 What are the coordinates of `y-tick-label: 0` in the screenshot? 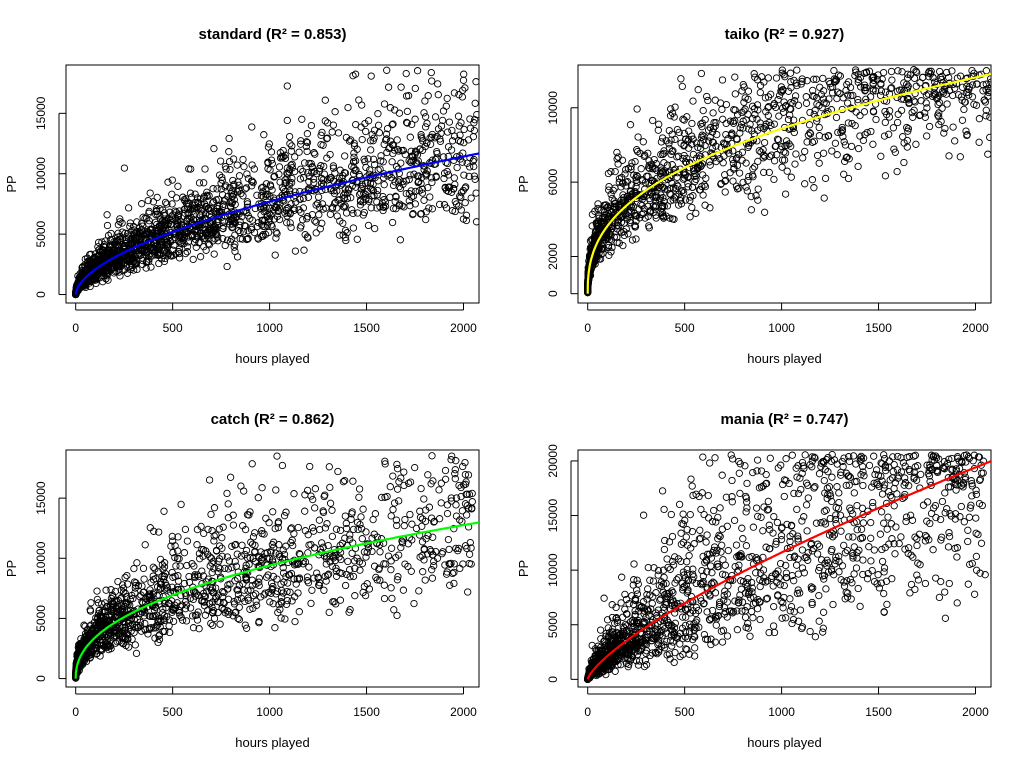 It's located at (553, 293).